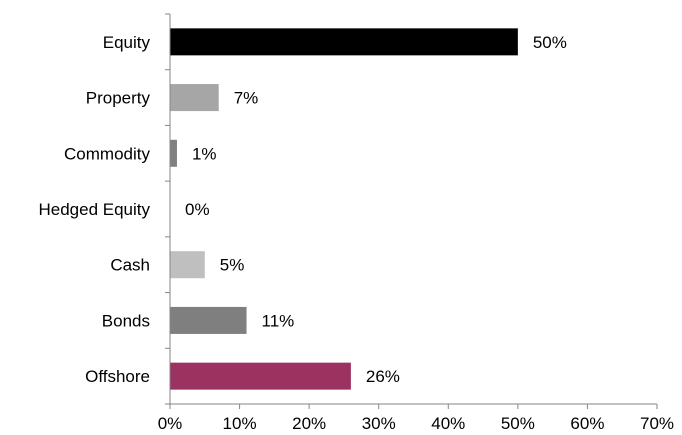 Image resolution: width=682 pixels, height=435 pixels. I want to click on category-label-commodity: Commodity, so click(107, 153).